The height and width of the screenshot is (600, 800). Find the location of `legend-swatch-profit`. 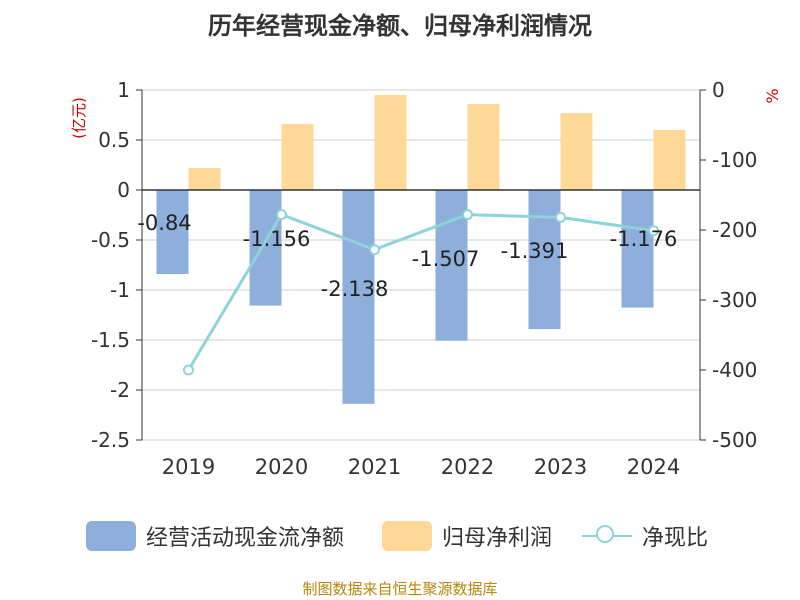

legend-swatch-profit is located at coordinates (407, 536).